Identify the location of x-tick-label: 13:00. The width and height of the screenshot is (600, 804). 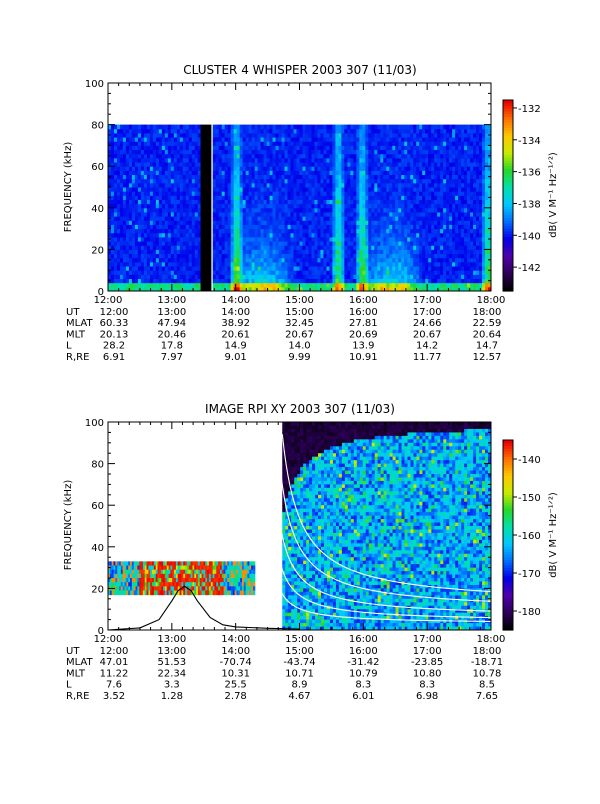
(171, 300).